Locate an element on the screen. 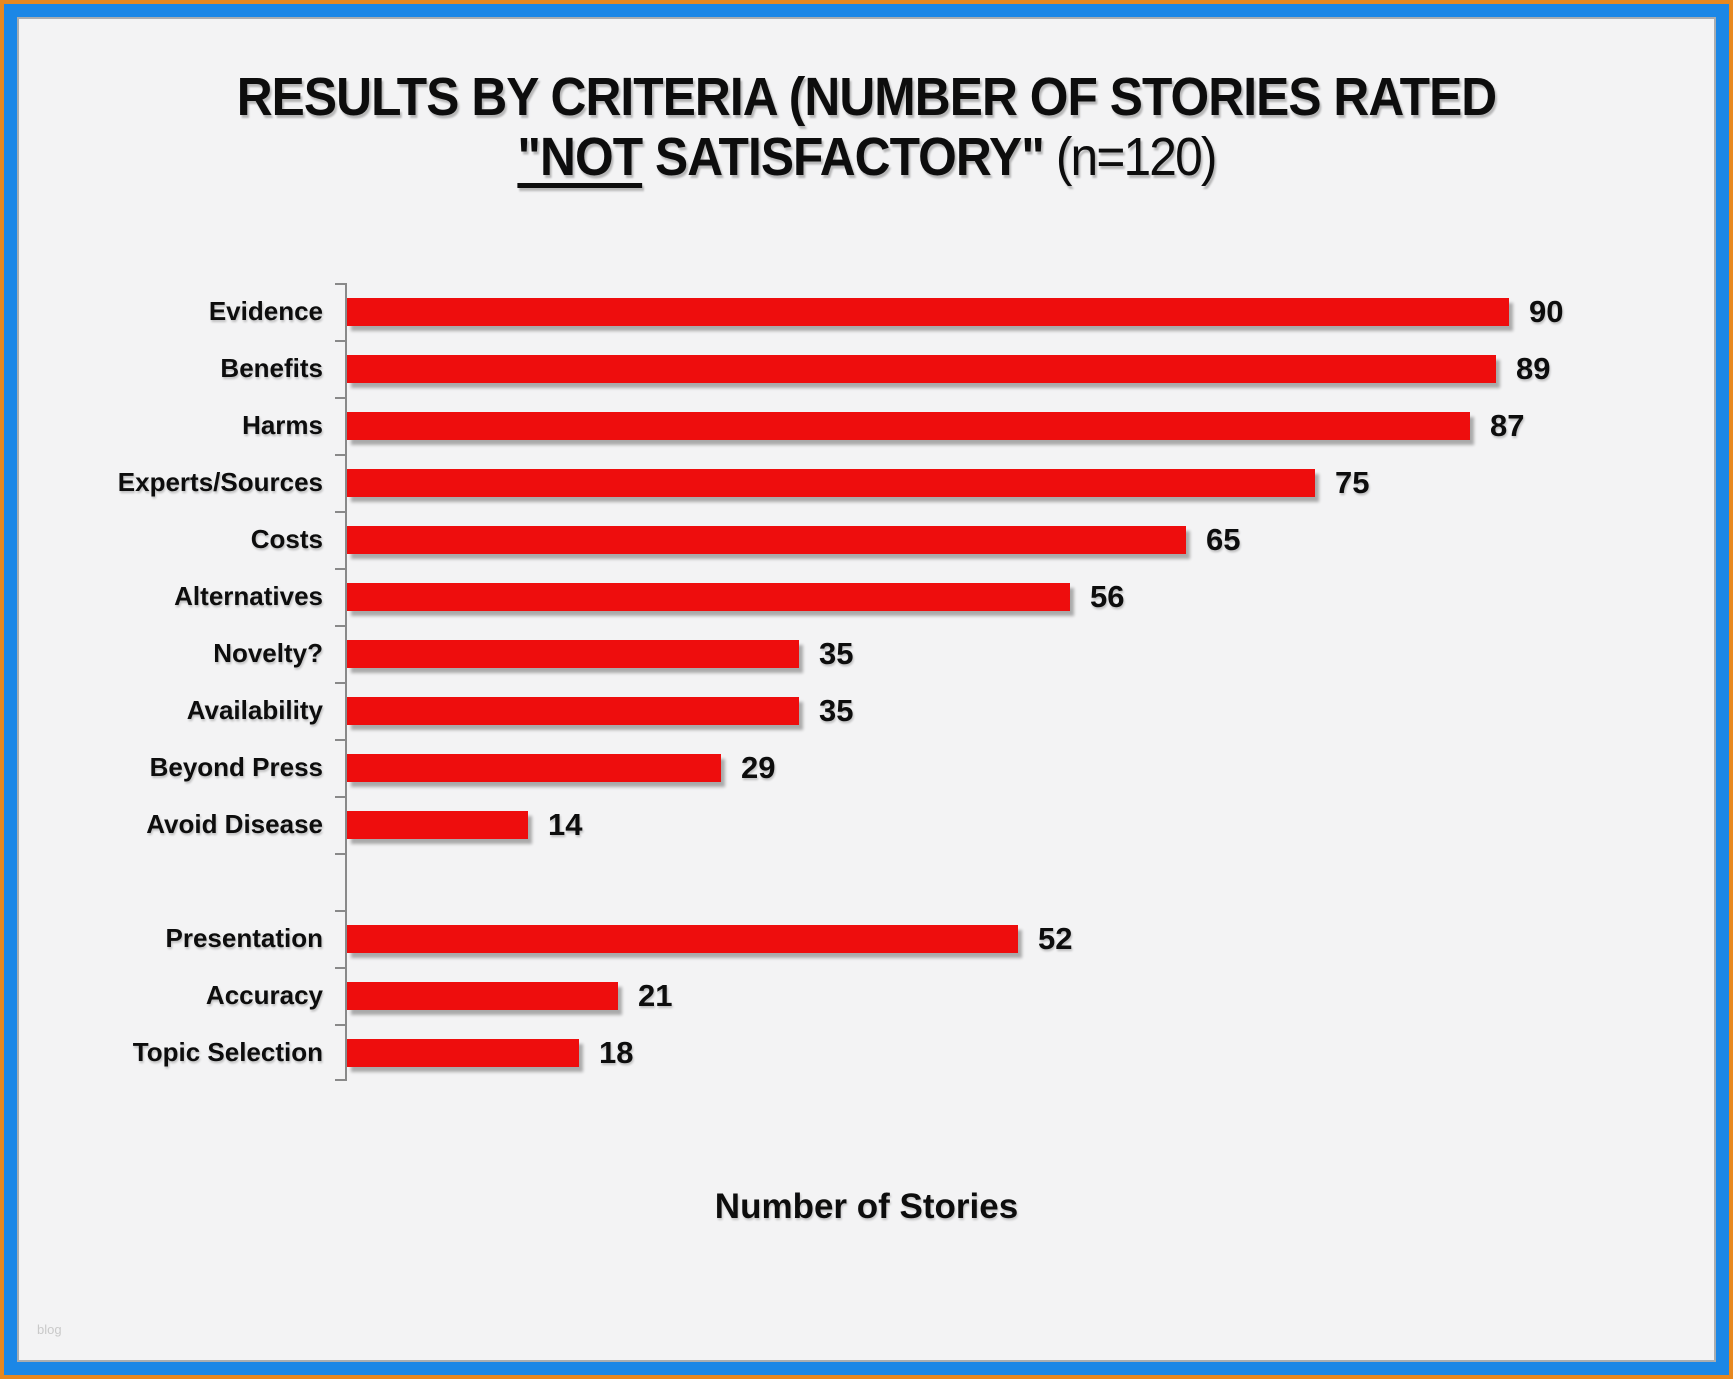  bar-accuracy is located at coordinates (482, 995).